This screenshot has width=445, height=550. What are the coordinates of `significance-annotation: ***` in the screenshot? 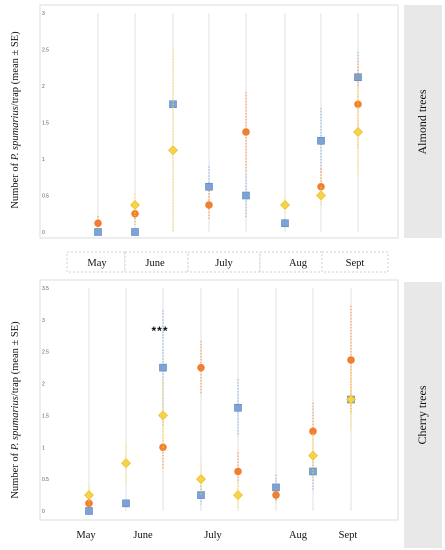 It's located at (159, 331).